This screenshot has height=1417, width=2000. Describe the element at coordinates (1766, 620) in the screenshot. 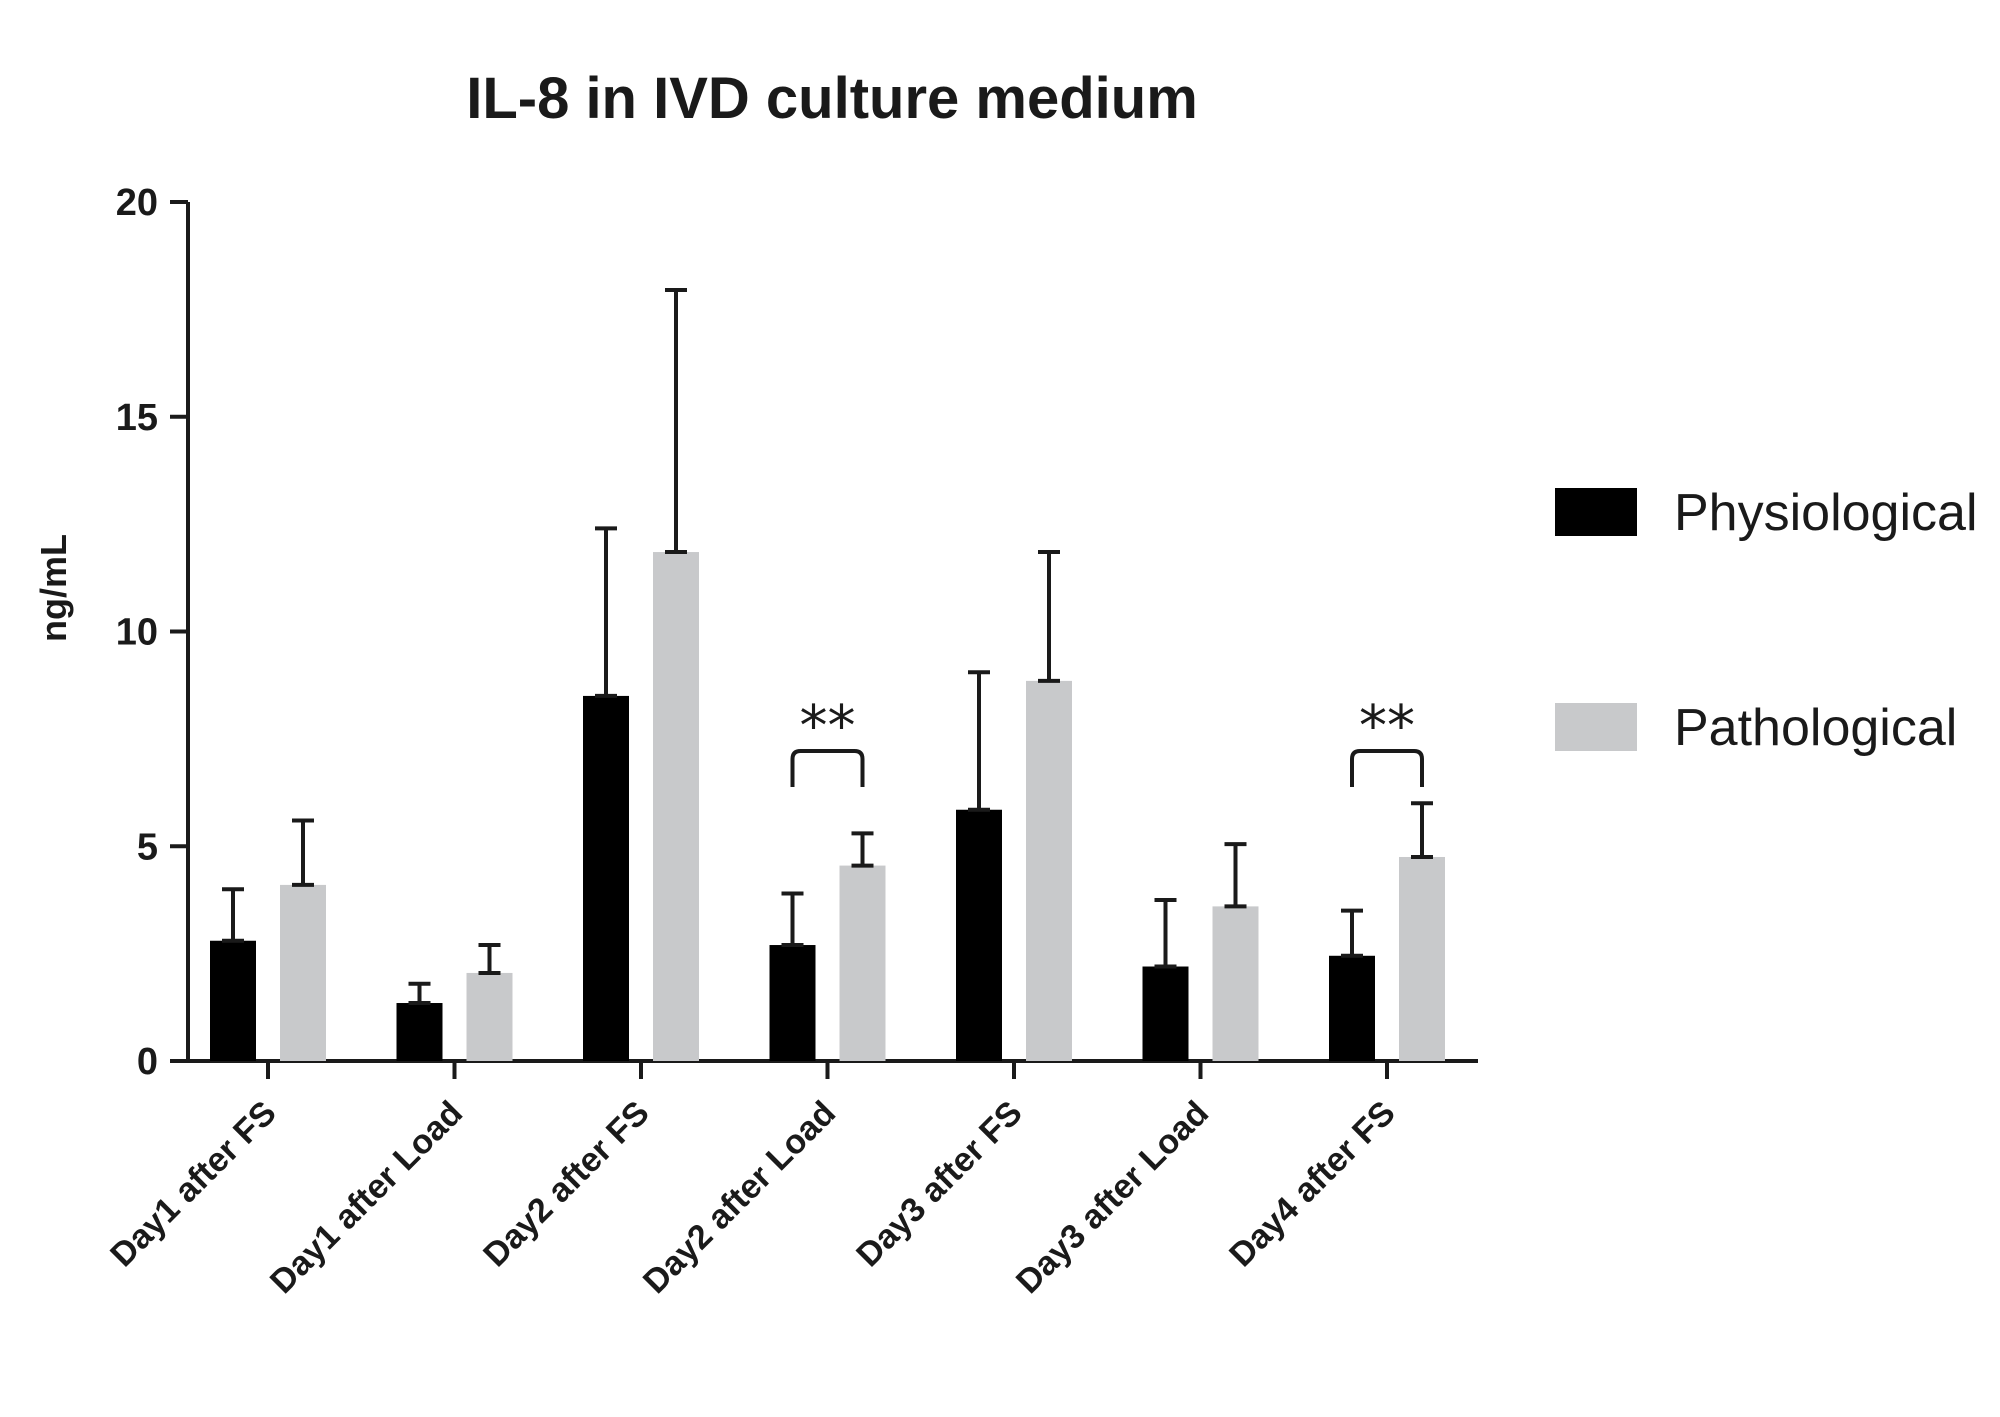

I see `legend: Physiological Pathological` at that location.